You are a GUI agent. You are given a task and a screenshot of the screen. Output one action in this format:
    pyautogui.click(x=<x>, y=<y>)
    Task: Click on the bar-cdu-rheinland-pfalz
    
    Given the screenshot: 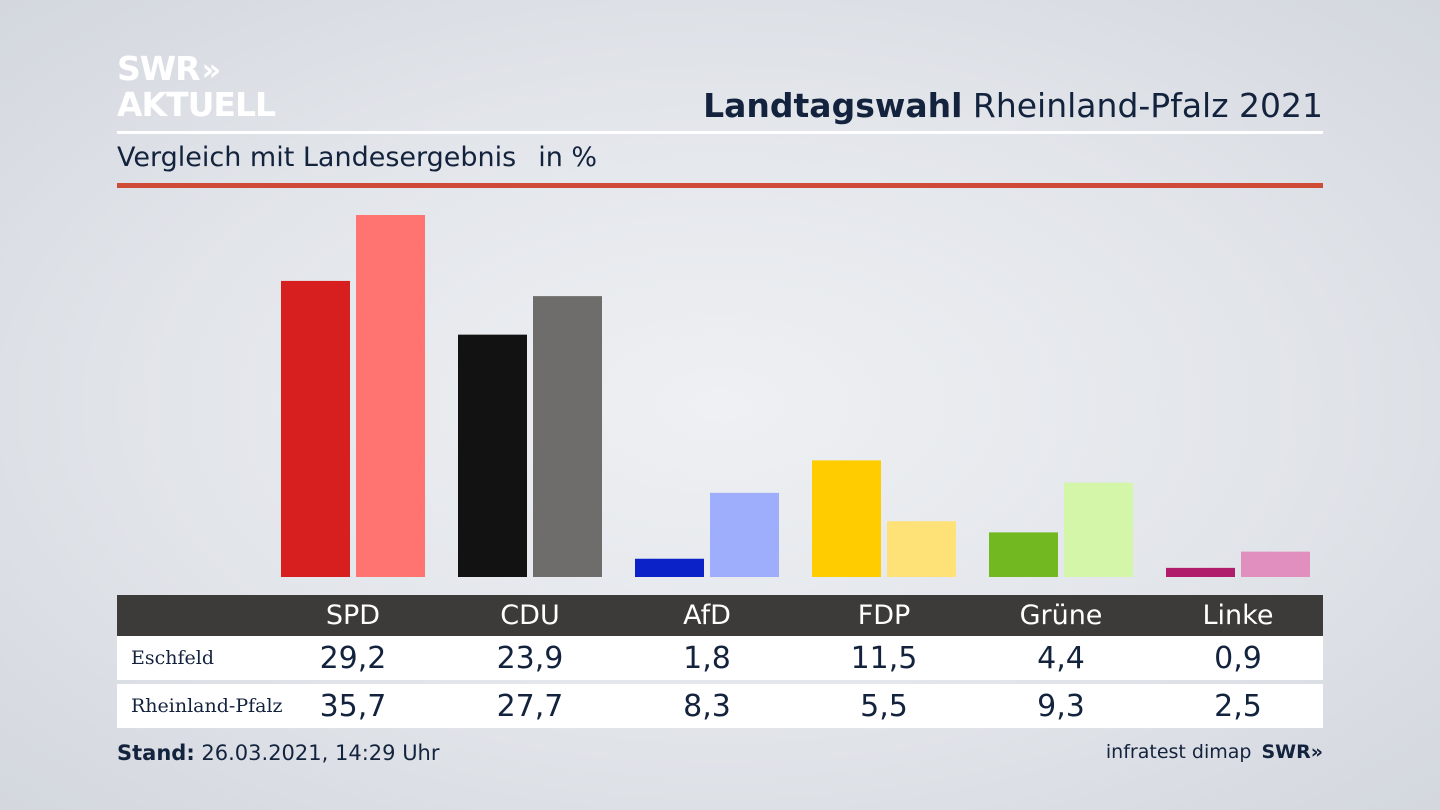 What is the action you would take?
    pyautogui.click(x=567, y=436)
    